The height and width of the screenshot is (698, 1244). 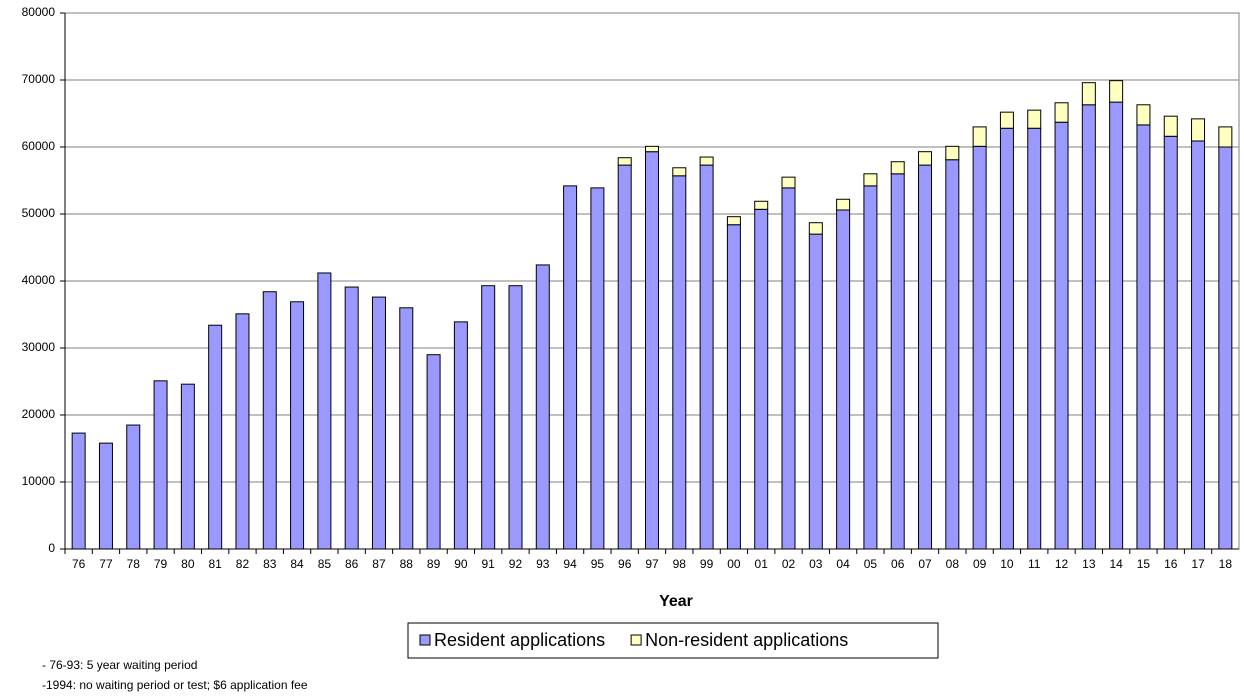 What do you see at coordinates (352, 564) in the screenshot?
I see `x-tick-label: 86` at bounding box center [352, 564].